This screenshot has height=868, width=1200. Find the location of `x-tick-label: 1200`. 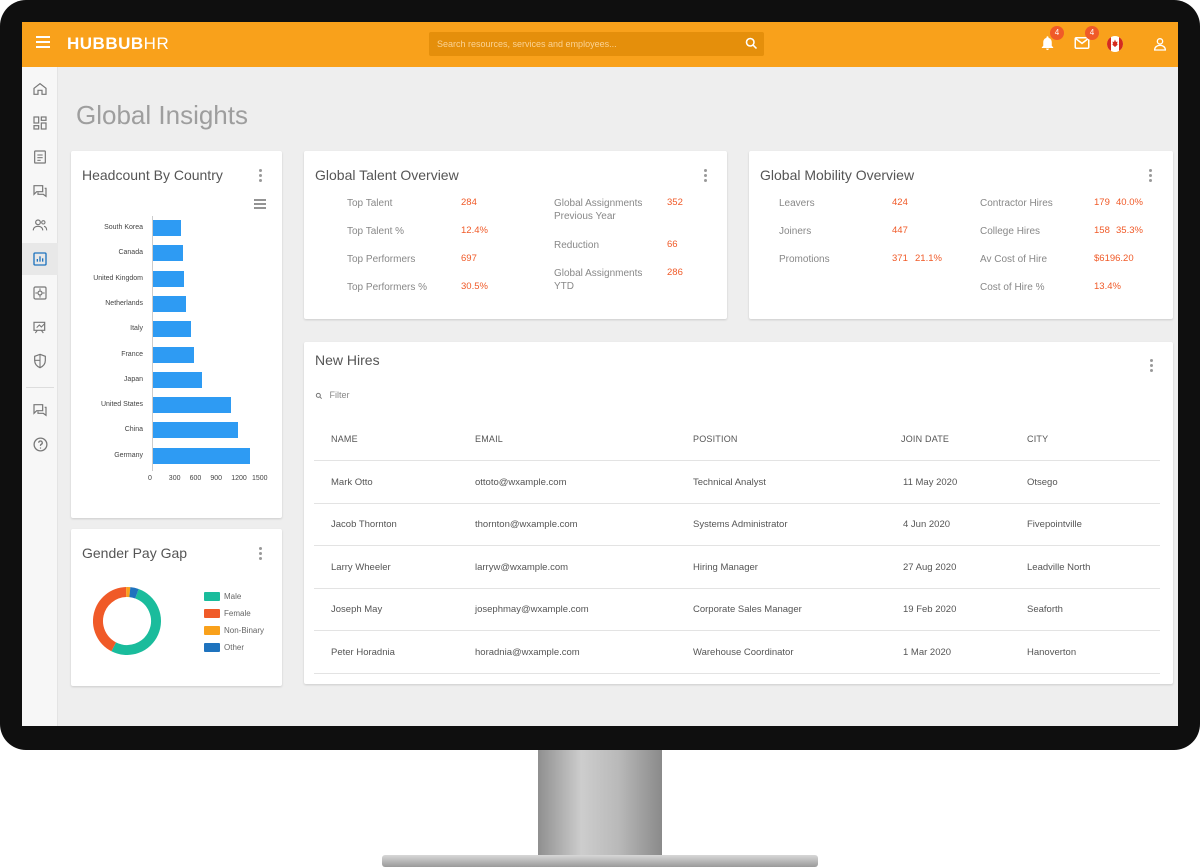

x-tick-label: 1200 is located at coordinates (239, 478).